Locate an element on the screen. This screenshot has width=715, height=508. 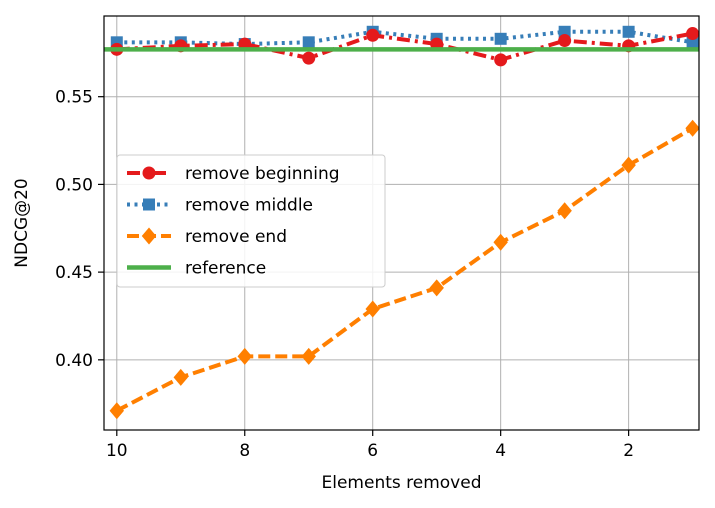
legend-entry-remove-end: remove end is located at coordinates (207, 237).